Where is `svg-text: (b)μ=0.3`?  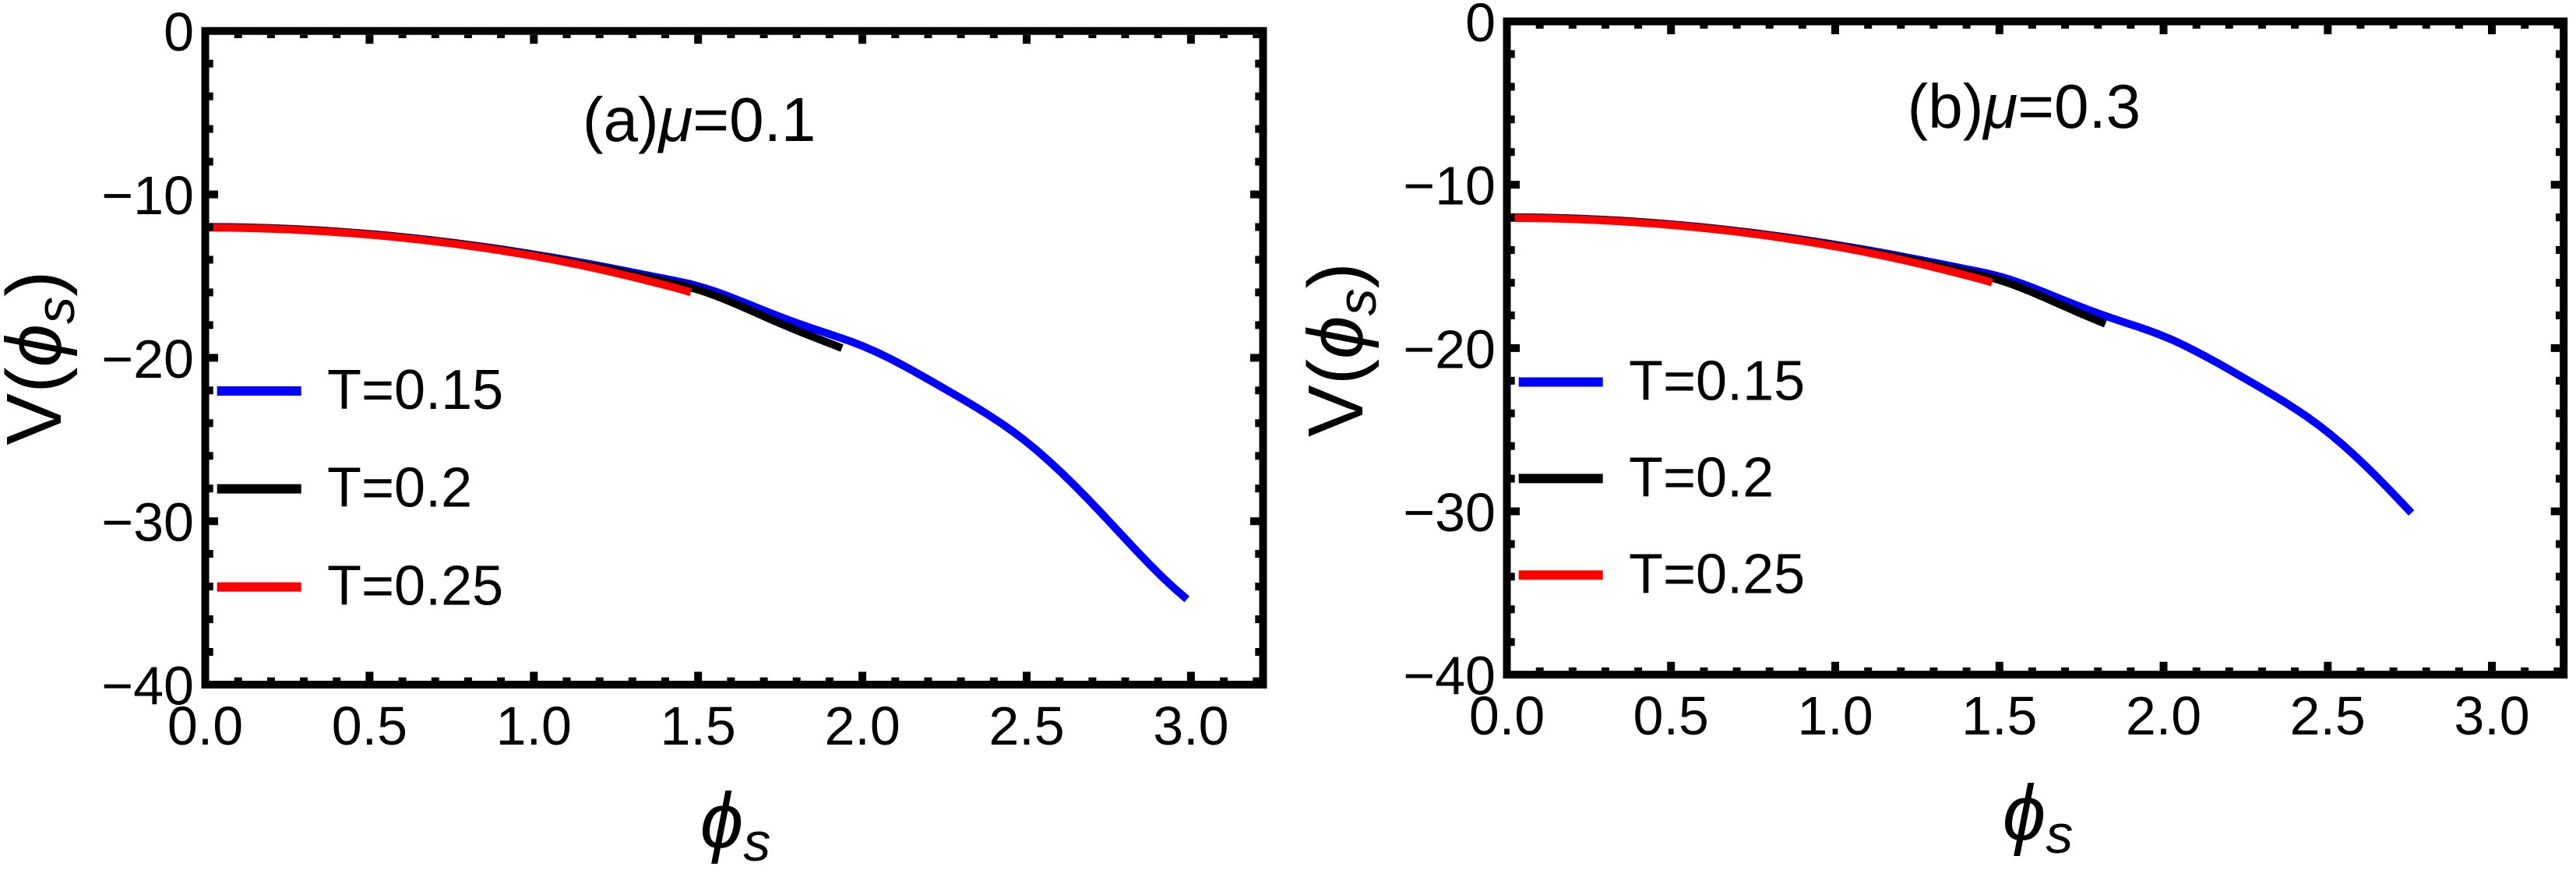
svg-text: (b)μ=0.3 is located at coordinates (2025, 106).